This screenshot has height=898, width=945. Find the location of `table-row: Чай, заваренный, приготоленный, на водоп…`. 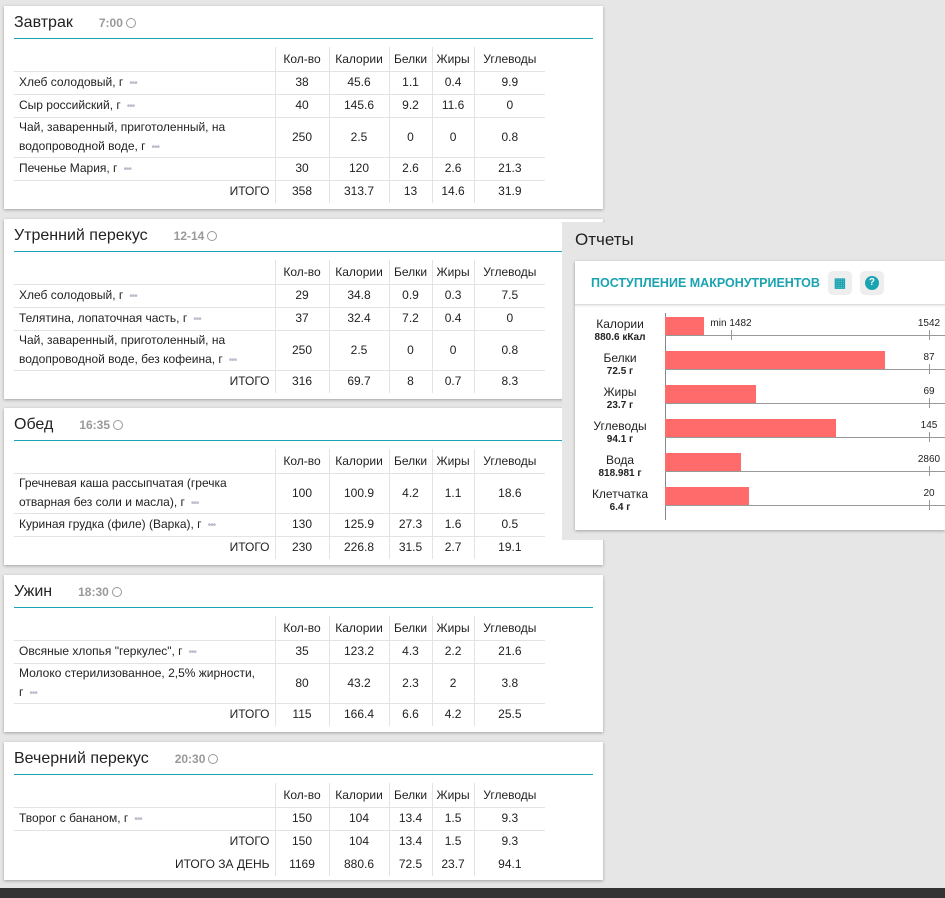

table-row: Чай, заваренный, приготоленный, на водоп… is located at coordinates (280, 137).